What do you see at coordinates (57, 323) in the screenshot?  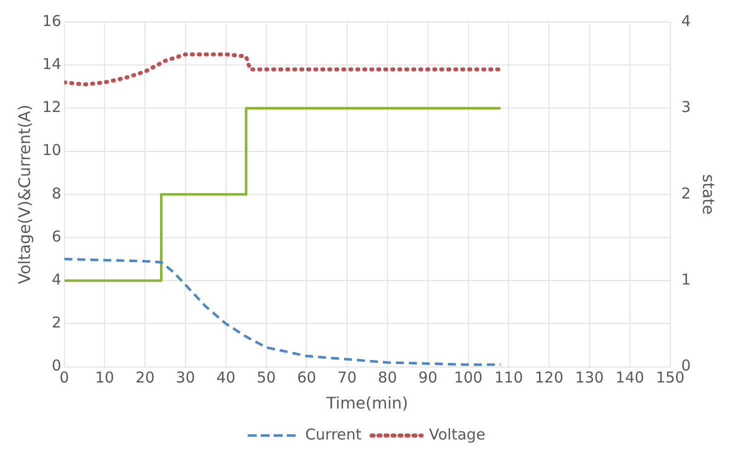 I see `y-tick-label: 2` at bounding box center [57, 323].